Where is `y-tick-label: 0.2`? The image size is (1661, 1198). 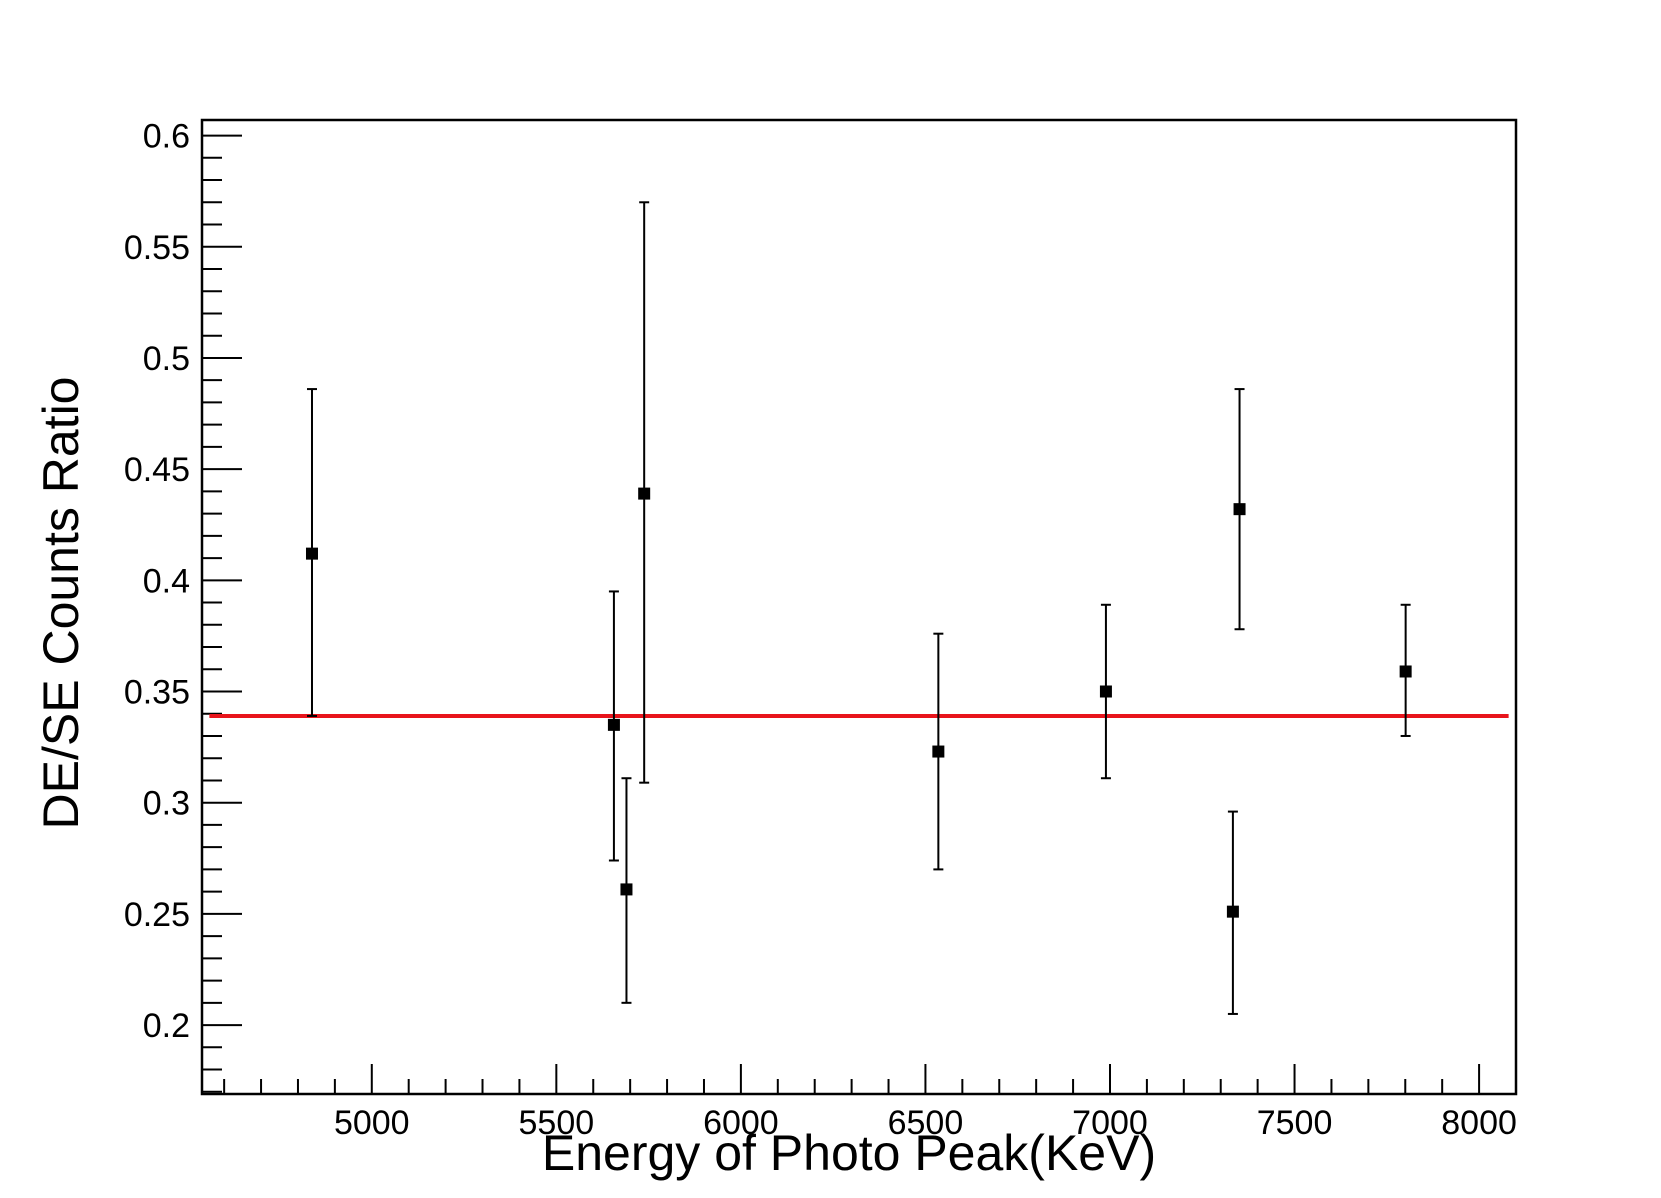
y-tick-label: 0.2 is located at coordinates (166, 1026).